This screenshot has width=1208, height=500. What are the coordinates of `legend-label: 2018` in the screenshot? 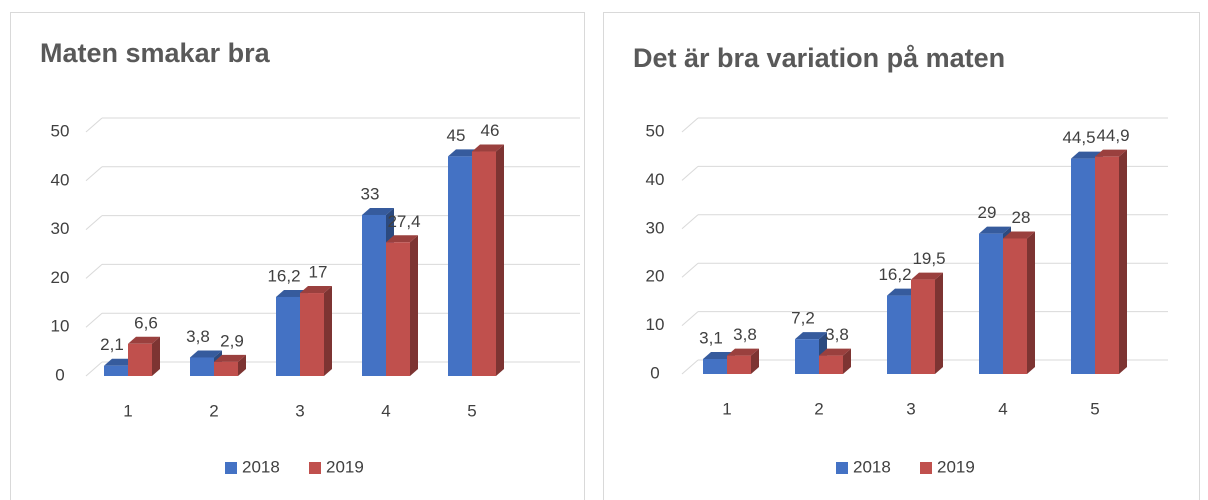 It's located at (872, 466).